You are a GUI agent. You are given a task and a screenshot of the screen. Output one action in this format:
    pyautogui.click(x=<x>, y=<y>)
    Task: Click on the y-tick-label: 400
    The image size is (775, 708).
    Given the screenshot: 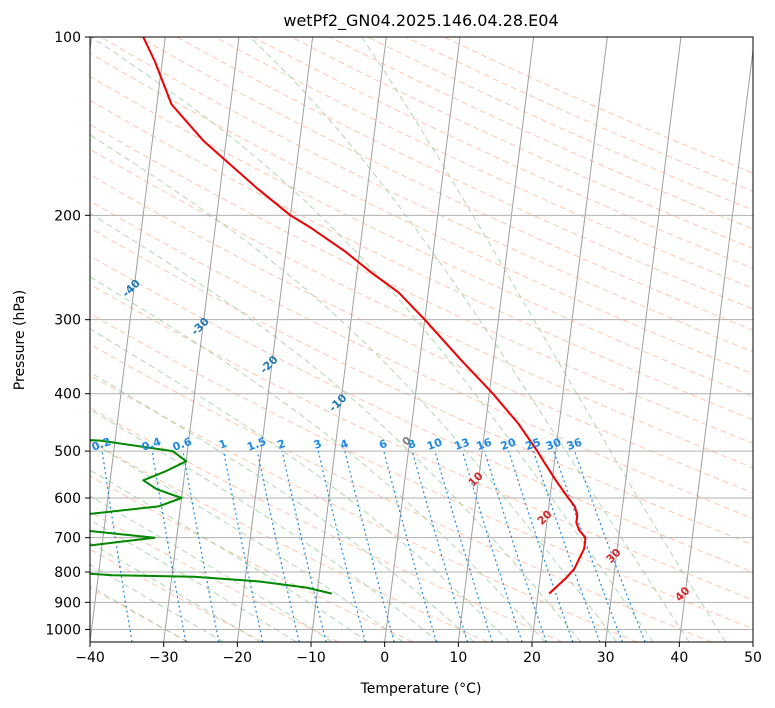 What is the action you would take?
    pyautogui.click(x=67, y=395)
    